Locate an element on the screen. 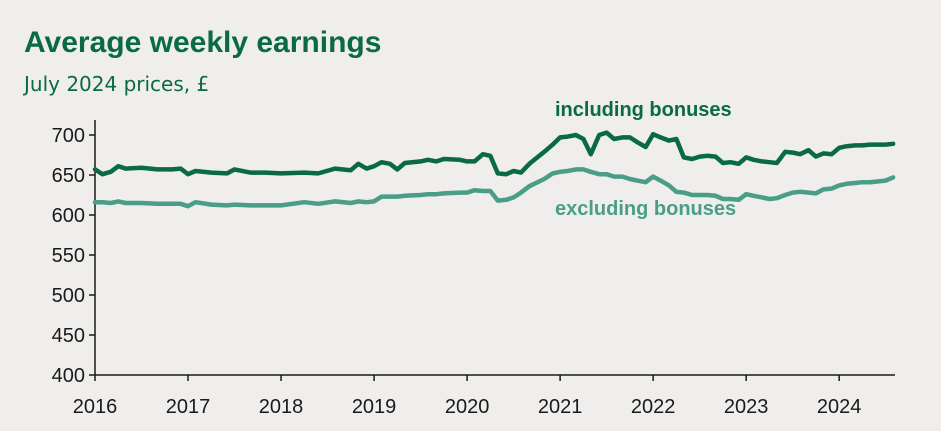  series-label-including-bonuses: including bonuses is located at coordinates (643, 110).